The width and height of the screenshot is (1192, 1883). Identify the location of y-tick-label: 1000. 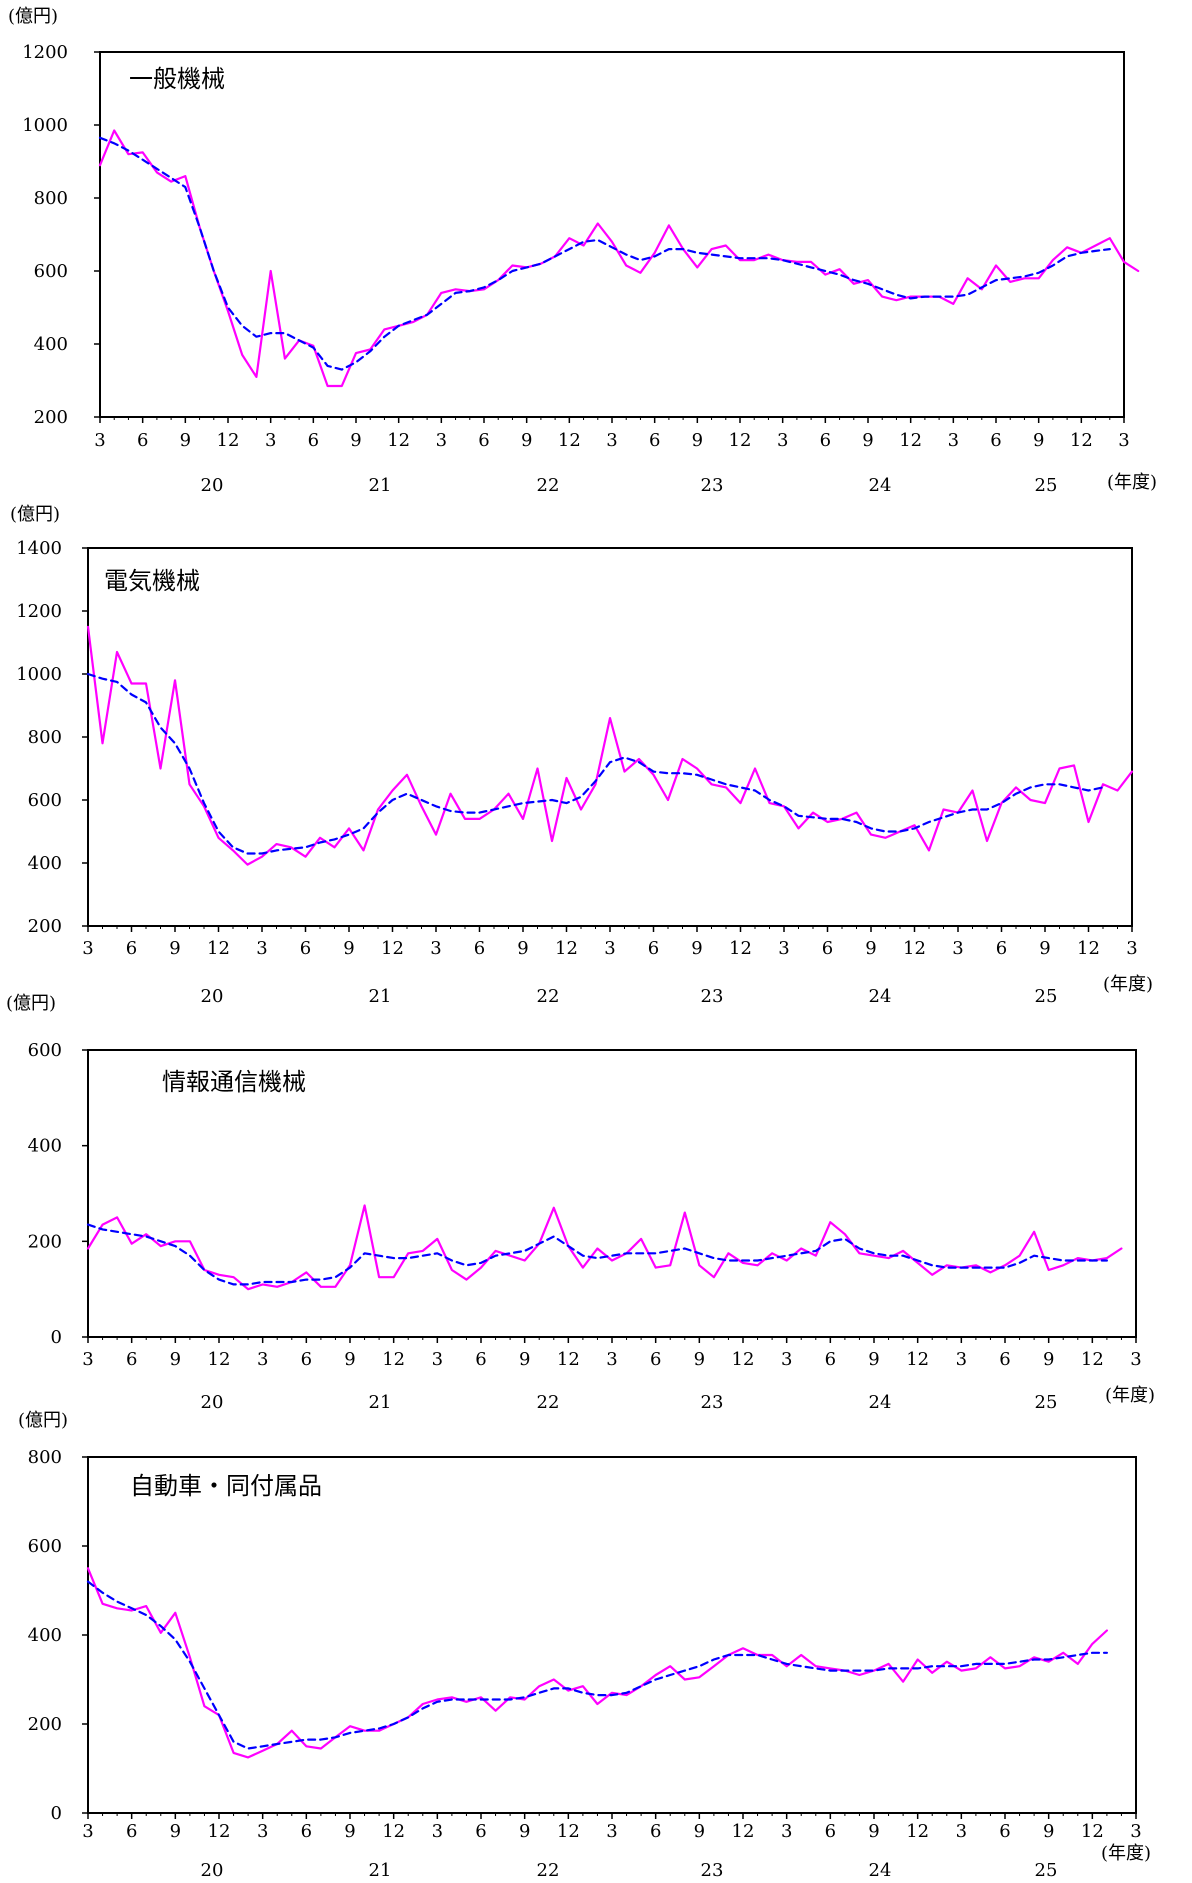
(45, 125).